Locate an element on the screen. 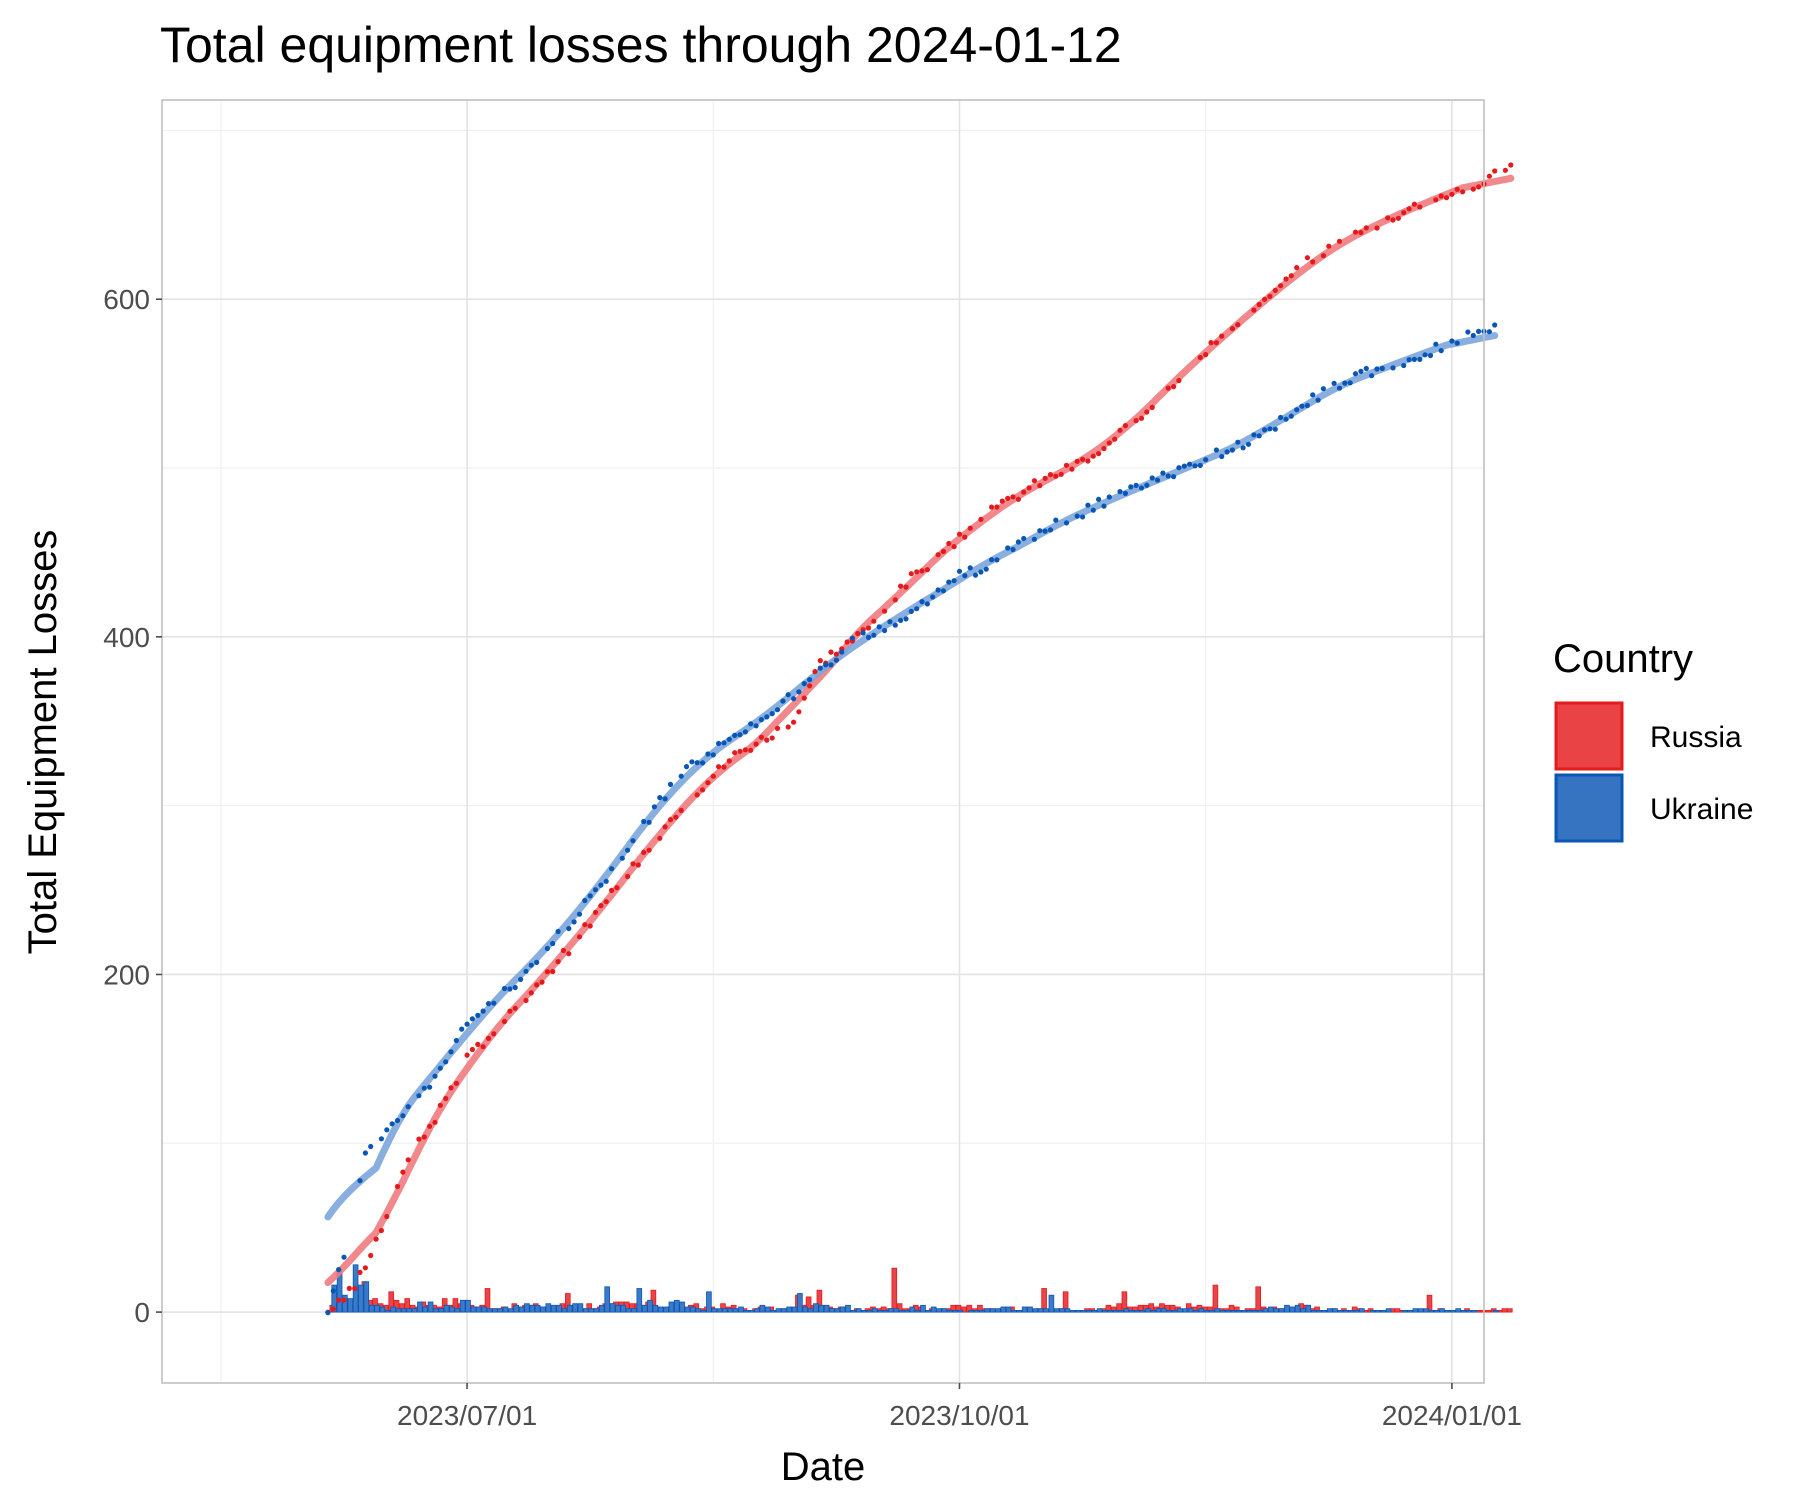  legend-key-ukraine is located at coordinates (1589, 808).